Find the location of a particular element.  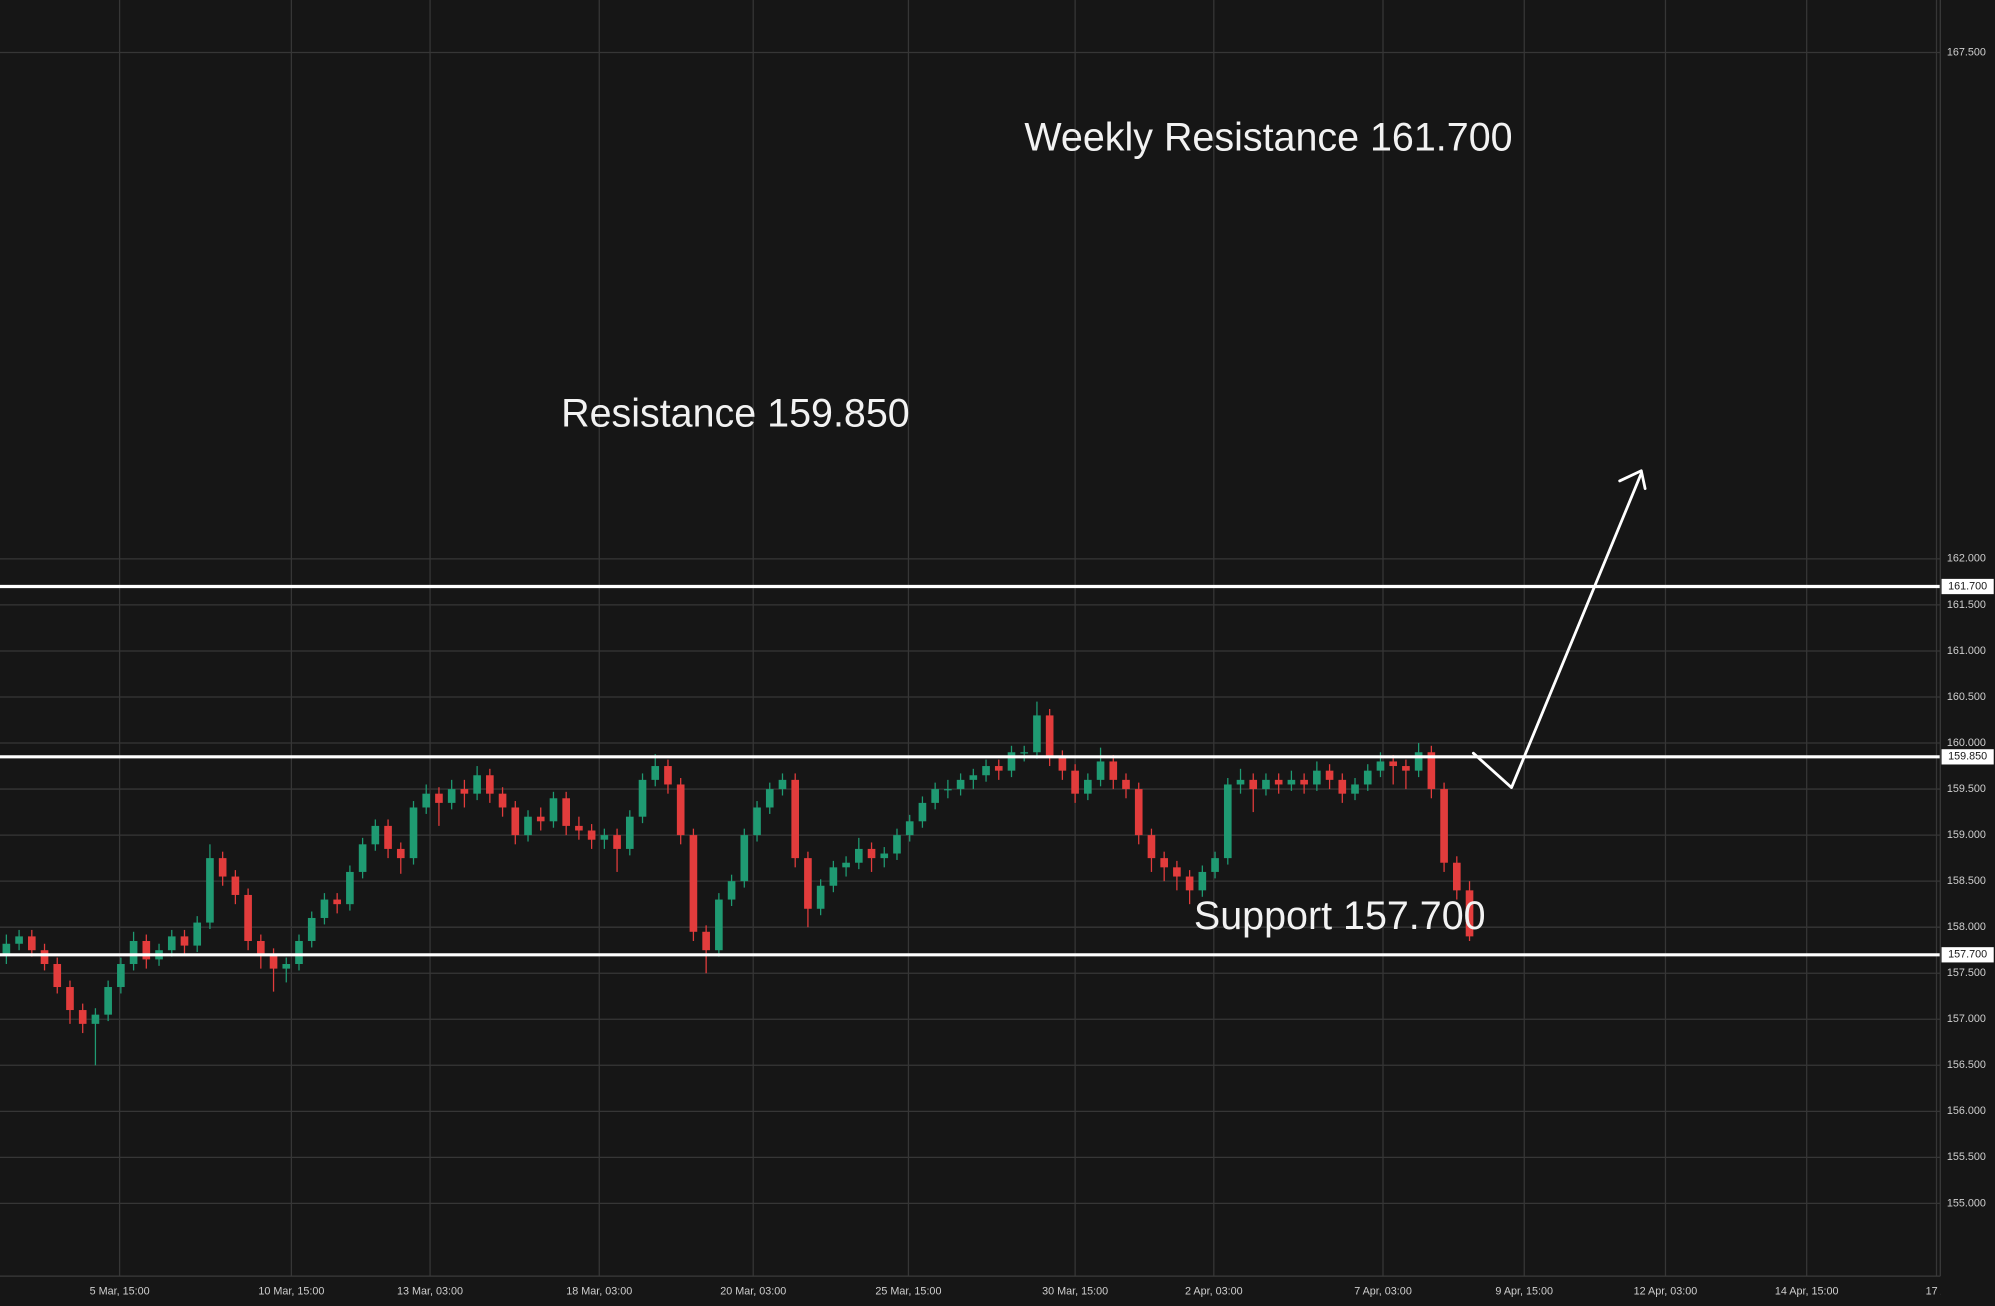

x-tick-label: 14 Apr, 15:00 is located at coordinates (1807, 1291).